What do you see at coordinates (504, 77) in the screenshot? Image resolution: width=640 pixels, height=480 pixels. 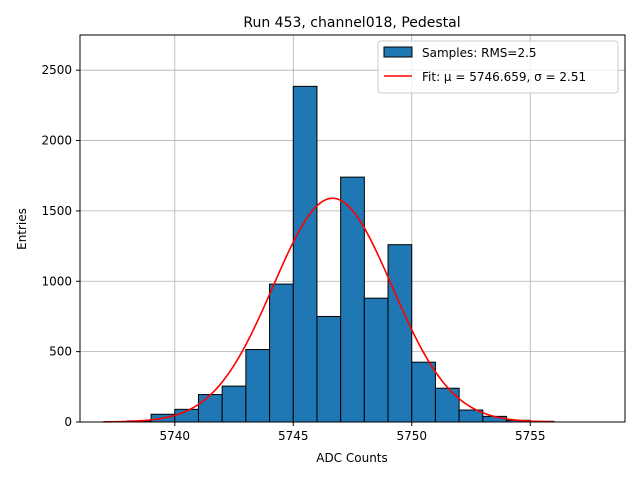 I see `legend-label-fit: Fit: μ = 5746.659, σ = 2.51` at bounding box center [504, 77].